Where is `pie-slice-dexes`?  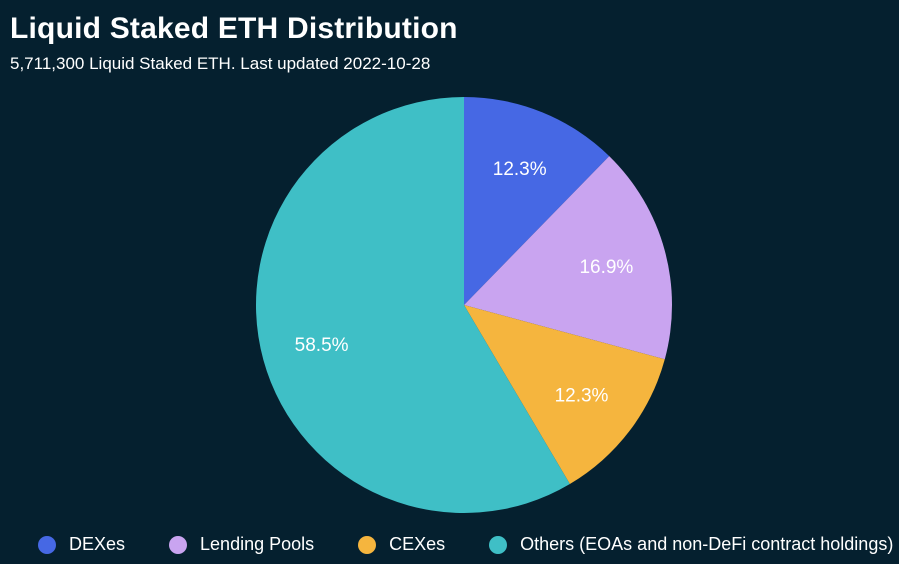 pie-slice-dexes is located at coordinates (537, 201).